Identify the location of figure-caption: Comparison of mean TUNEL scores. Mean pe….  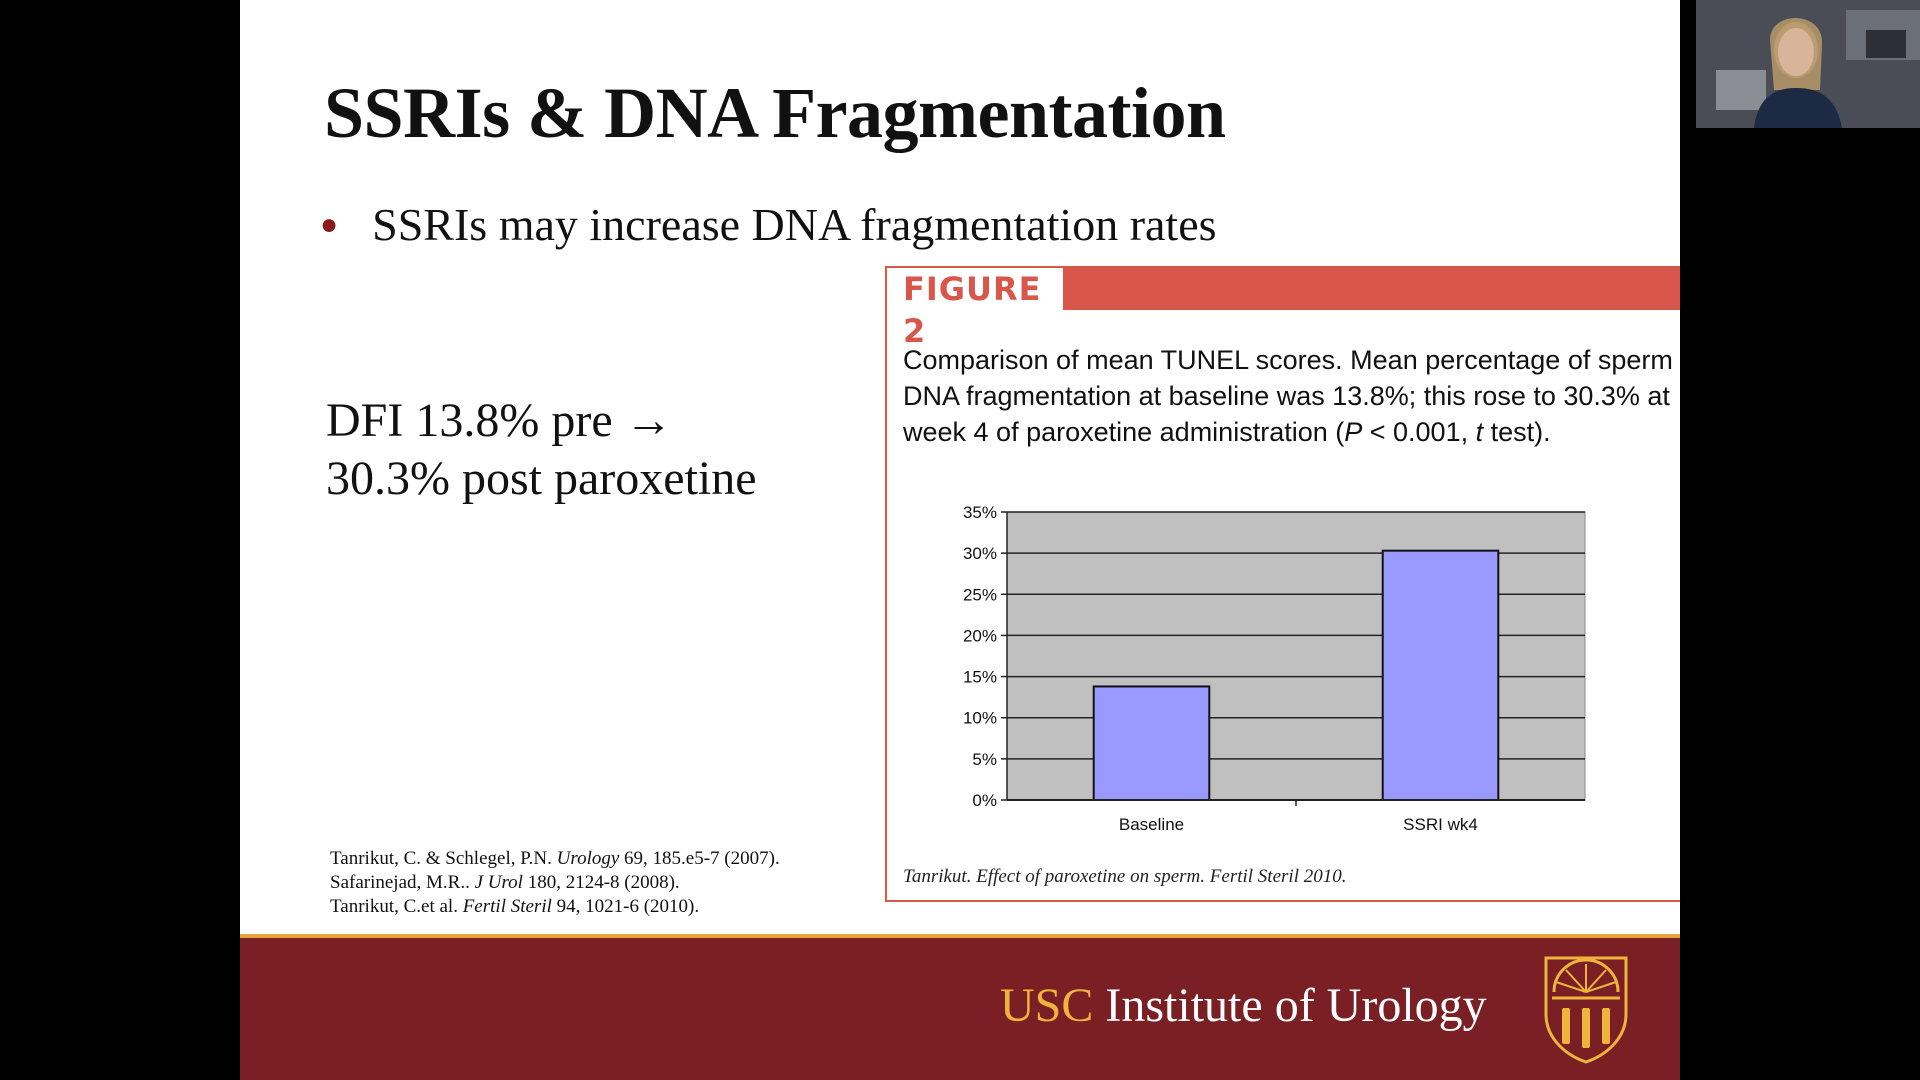
(1288, 396).